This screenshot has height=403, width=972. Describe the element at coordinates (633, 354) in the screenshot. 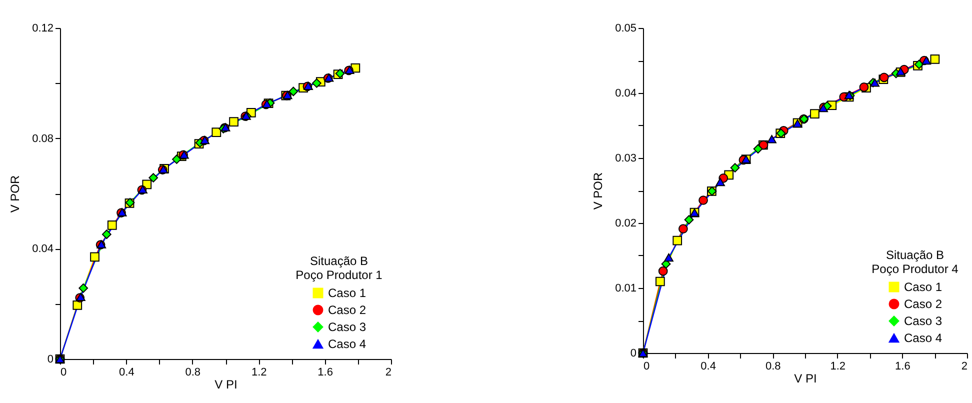

I see `y-tick-label: 0` at that location.